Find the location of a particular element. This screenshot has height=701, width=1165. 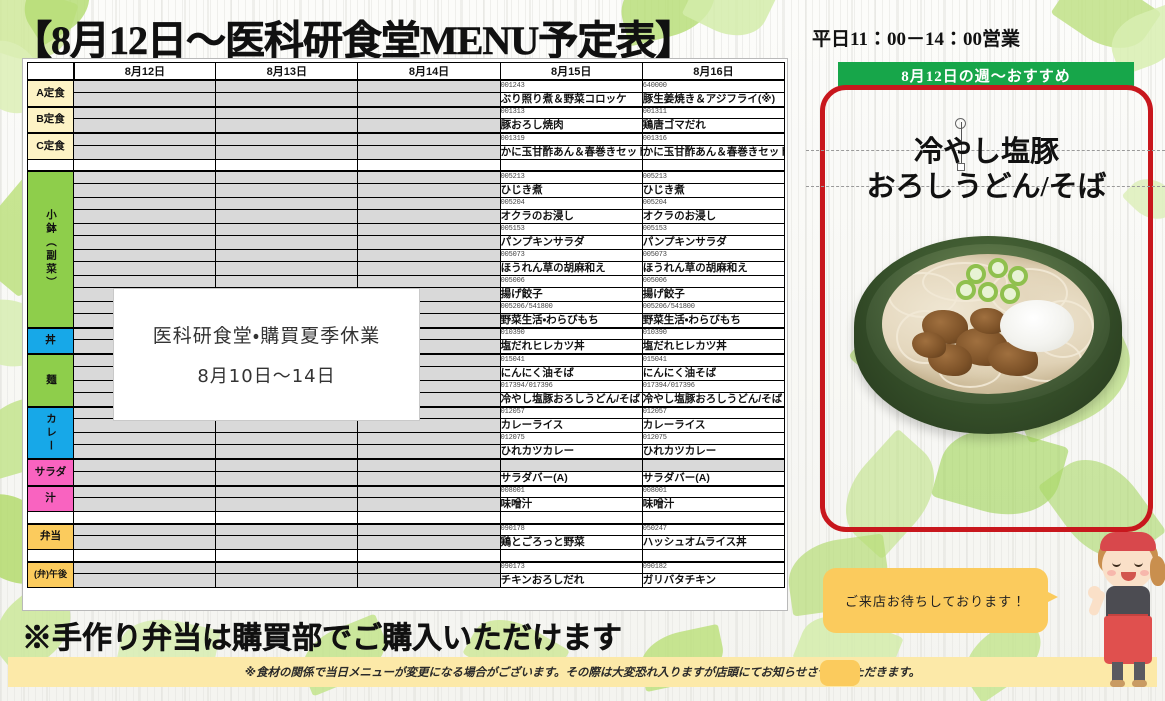

row-label-don: 丼 is located at coordinates (50, 340).